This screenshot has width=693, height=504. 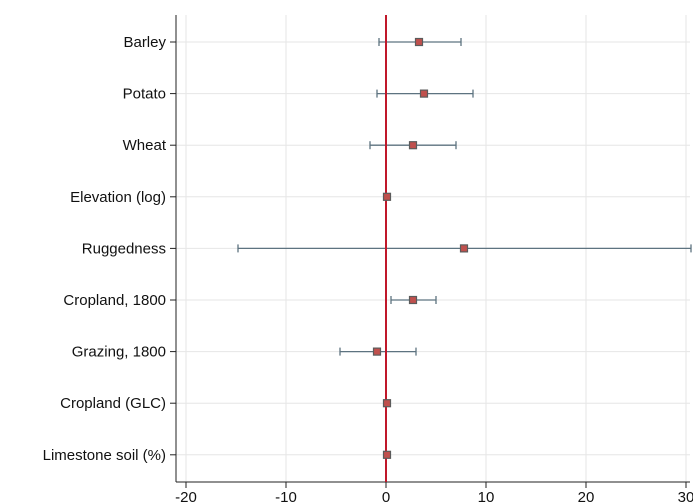 What do you see at coordinates (420, 248) in the screenshot?
I see `point-estimates` at bounding box center [420, 248].